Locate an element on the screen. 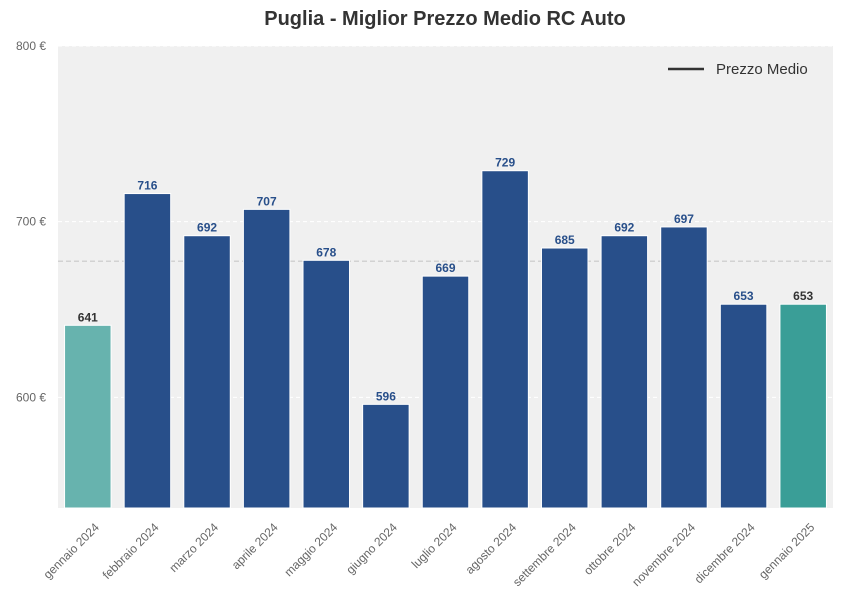 This screenshot has width=847, height=610. data-label: 685 is located at coordinates (565, 240).